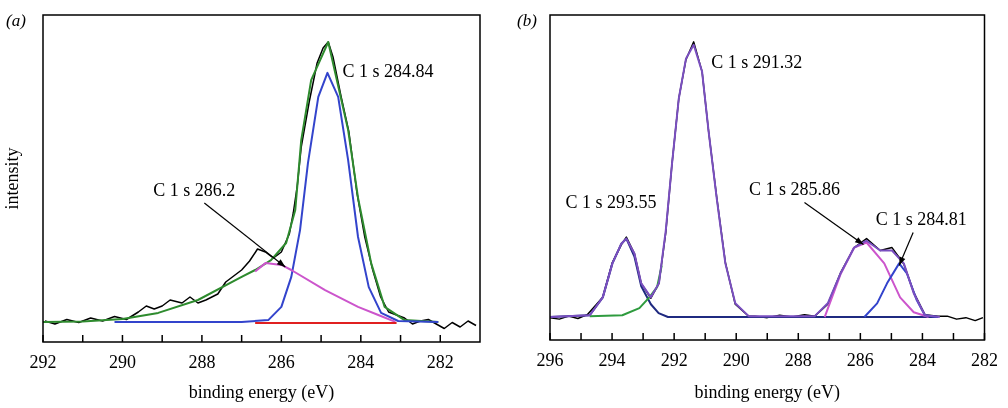 The image size is (1008, 408). Describe the element at coordinates (550, 359) in the screenshot. I see `x-tick-label: 296` at that location.